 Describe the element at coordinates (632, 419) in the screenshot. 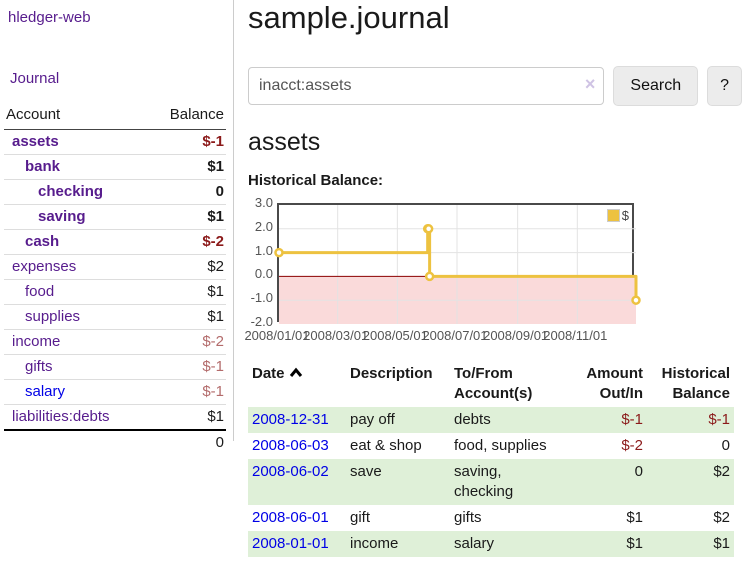

I see `transaction-amount: $-1` at that location.